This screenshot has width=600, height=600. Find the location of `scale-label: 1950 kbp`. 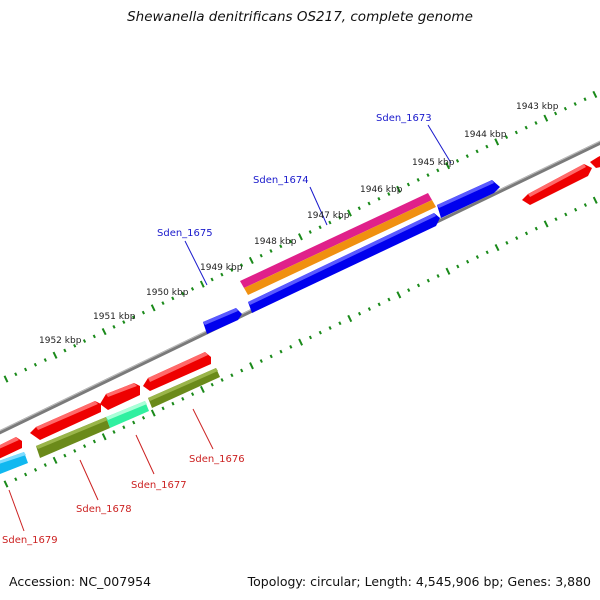

scale-label: 1950 kbp is located at coordinates (167, 293).